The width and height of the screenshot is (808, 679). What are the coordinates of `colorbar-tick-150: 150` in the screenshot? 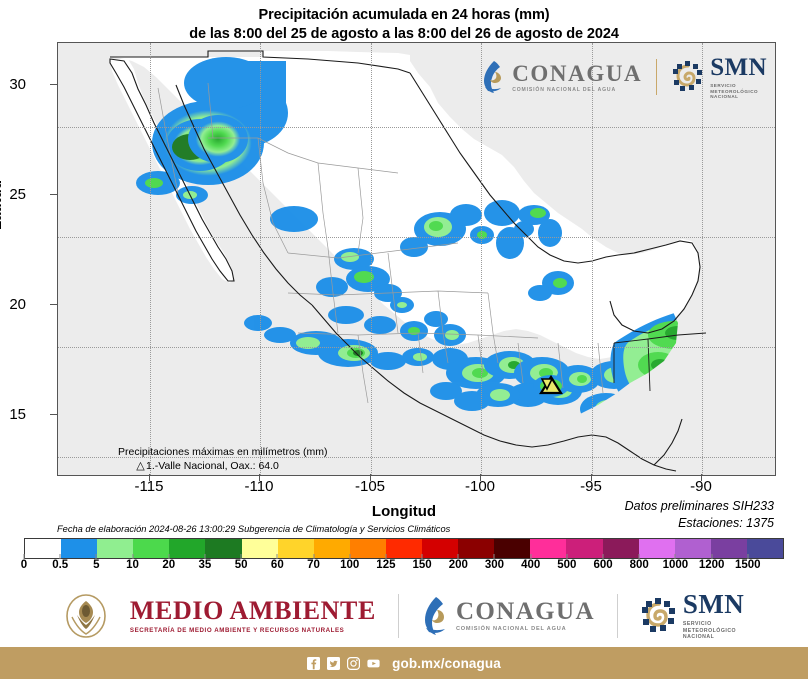 It's located at (422, 565).